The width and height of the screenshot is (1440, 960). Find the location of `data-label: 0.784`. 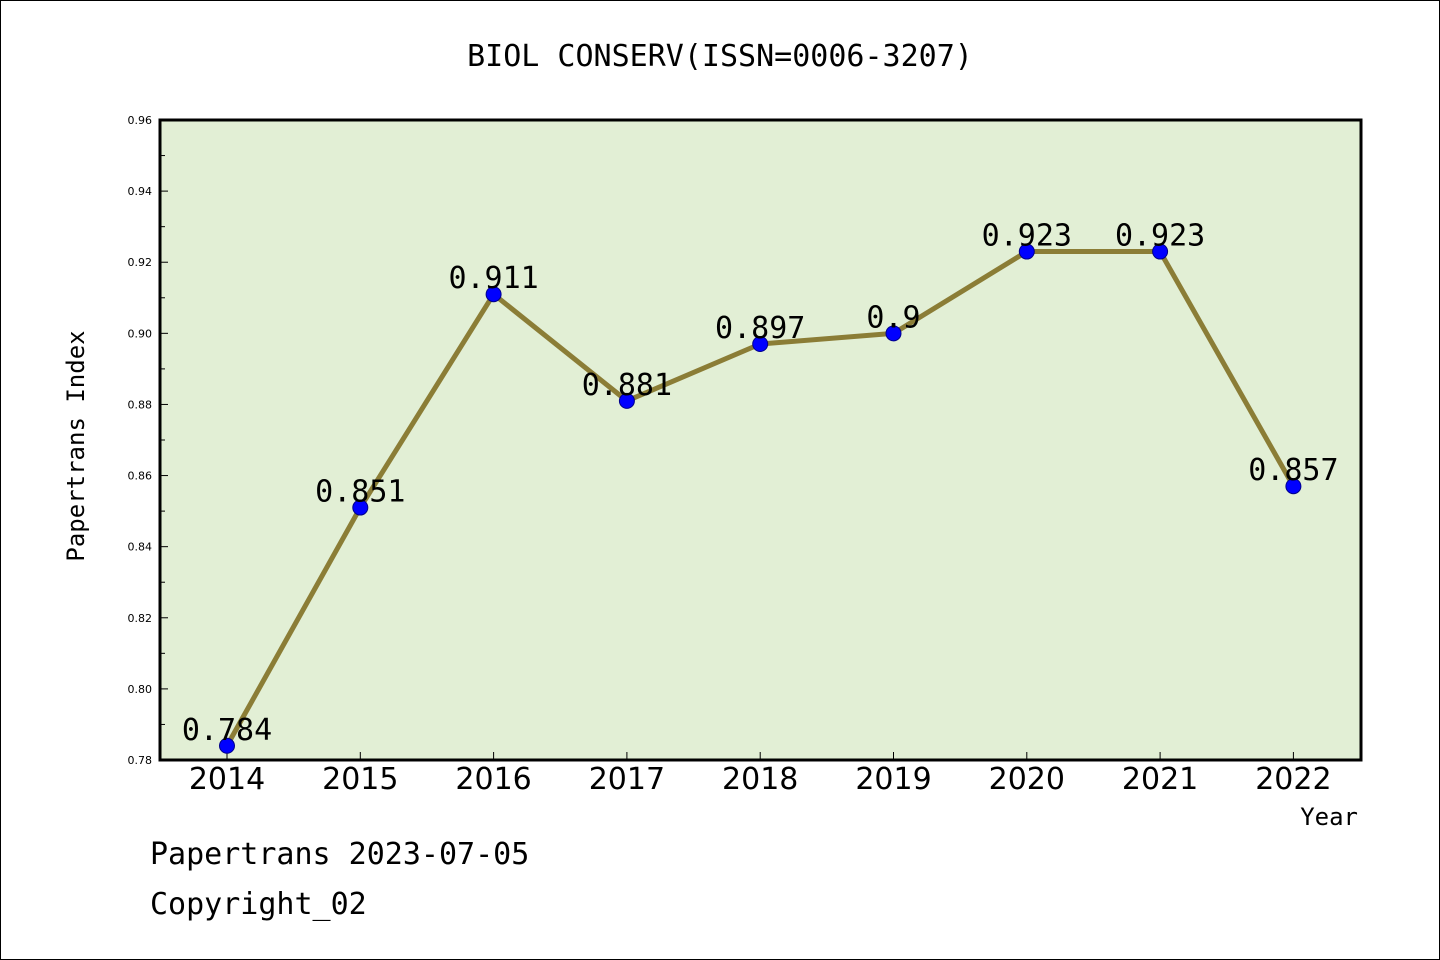

data-label: 0.784 is located at coordinates (227, 730).